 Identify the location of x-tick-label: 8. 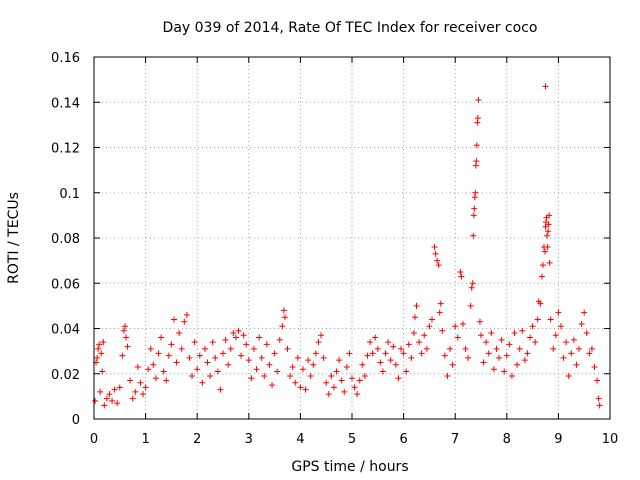
(507, 439).